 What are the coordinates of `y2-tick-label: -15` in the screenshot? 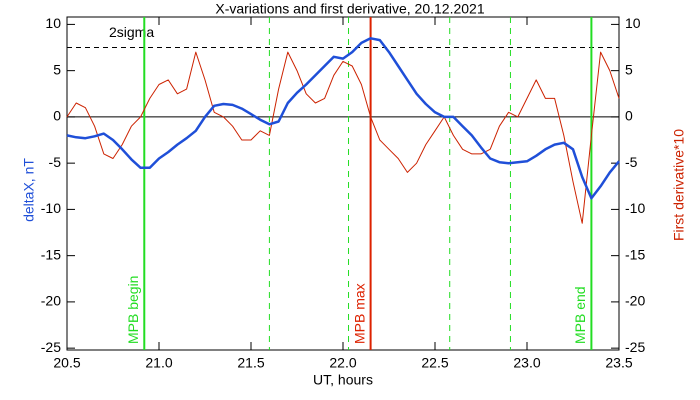 It's located at (635, 254).